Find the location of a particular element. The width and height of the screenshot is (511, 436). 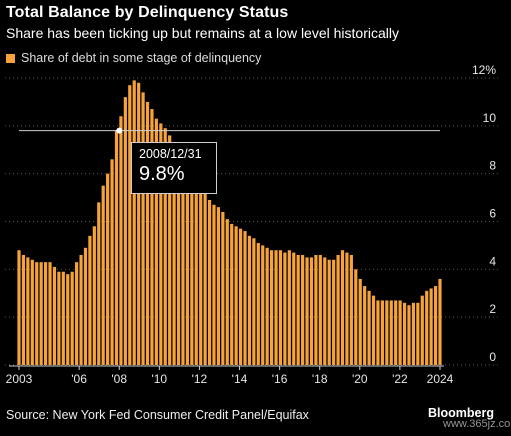

x-axis-ticks: 2003 '06 '08 '10 '12 '14 '16 '18 '20 '22 2024 is located at coordinates (230, 375).